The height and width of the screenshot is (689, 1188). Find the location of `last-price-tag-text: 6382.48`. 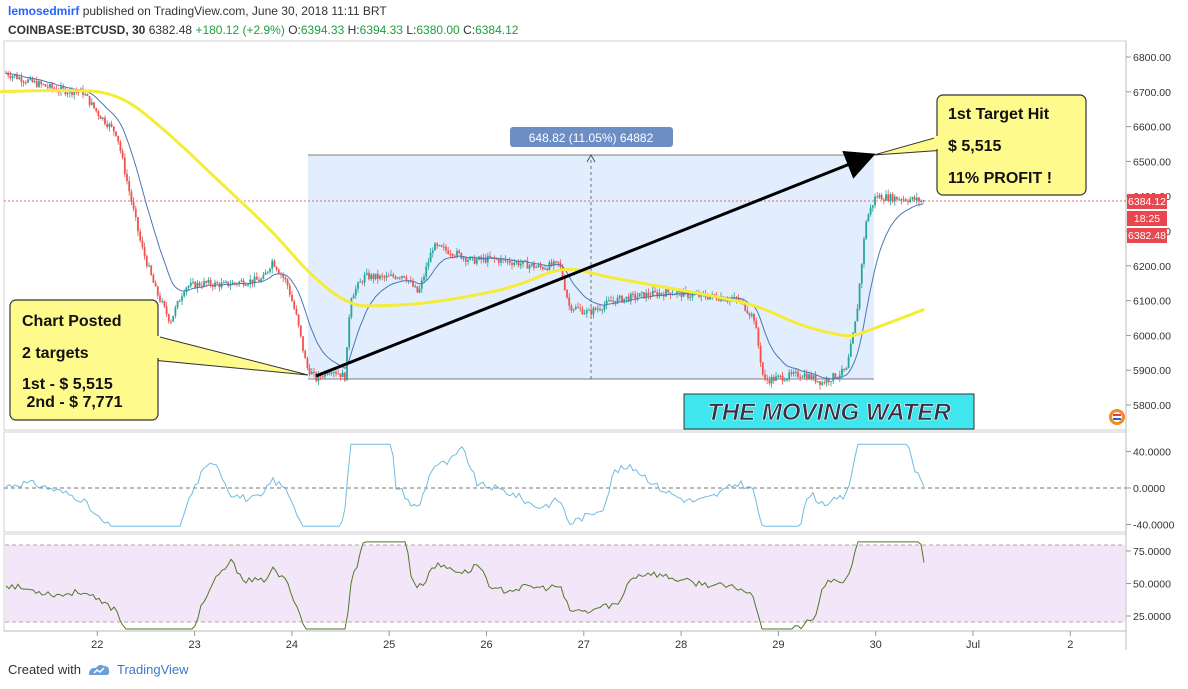

last-price-tag-text: 6382.48 is located at coordinates (1147, 236).